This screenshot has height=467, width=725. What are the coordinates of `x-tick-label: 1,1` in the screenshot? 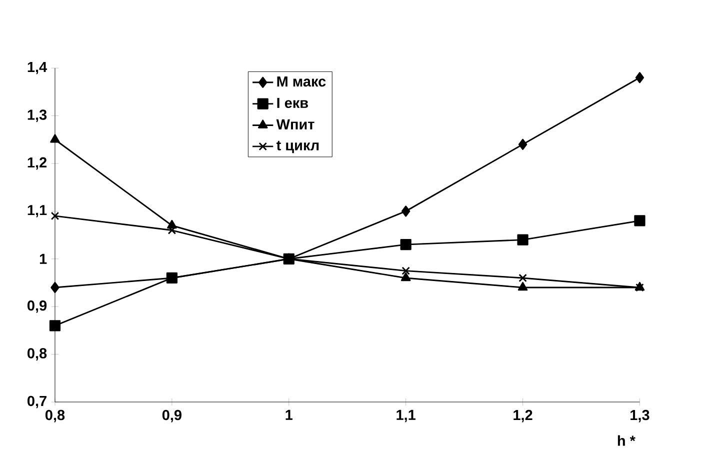 It's located at (406, 416).